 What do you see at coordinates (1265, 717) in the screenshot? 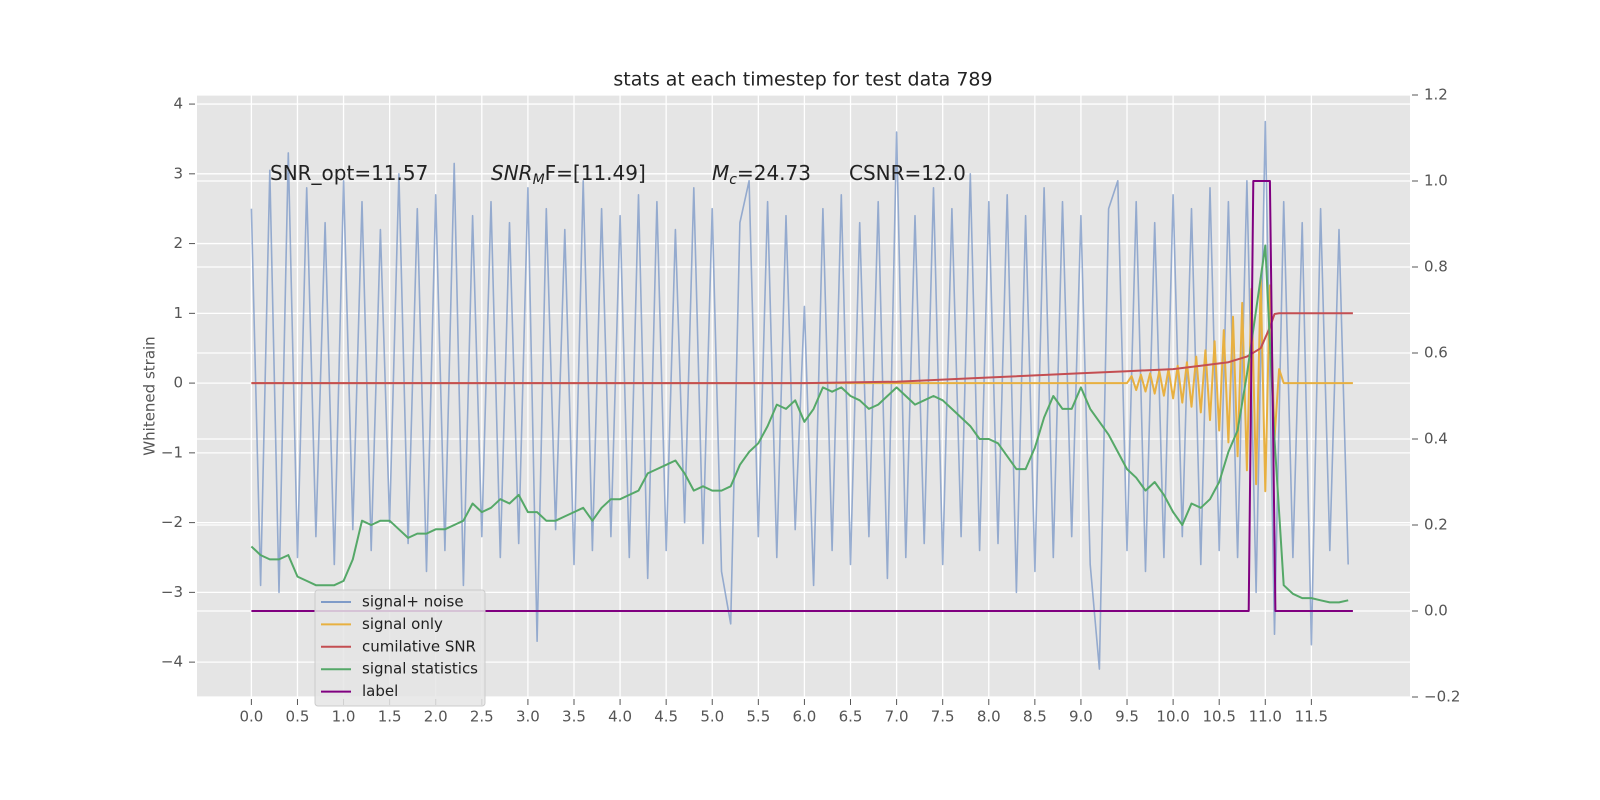
I see `x-tick-label: 11.0` at bounding box center [1265, 717].